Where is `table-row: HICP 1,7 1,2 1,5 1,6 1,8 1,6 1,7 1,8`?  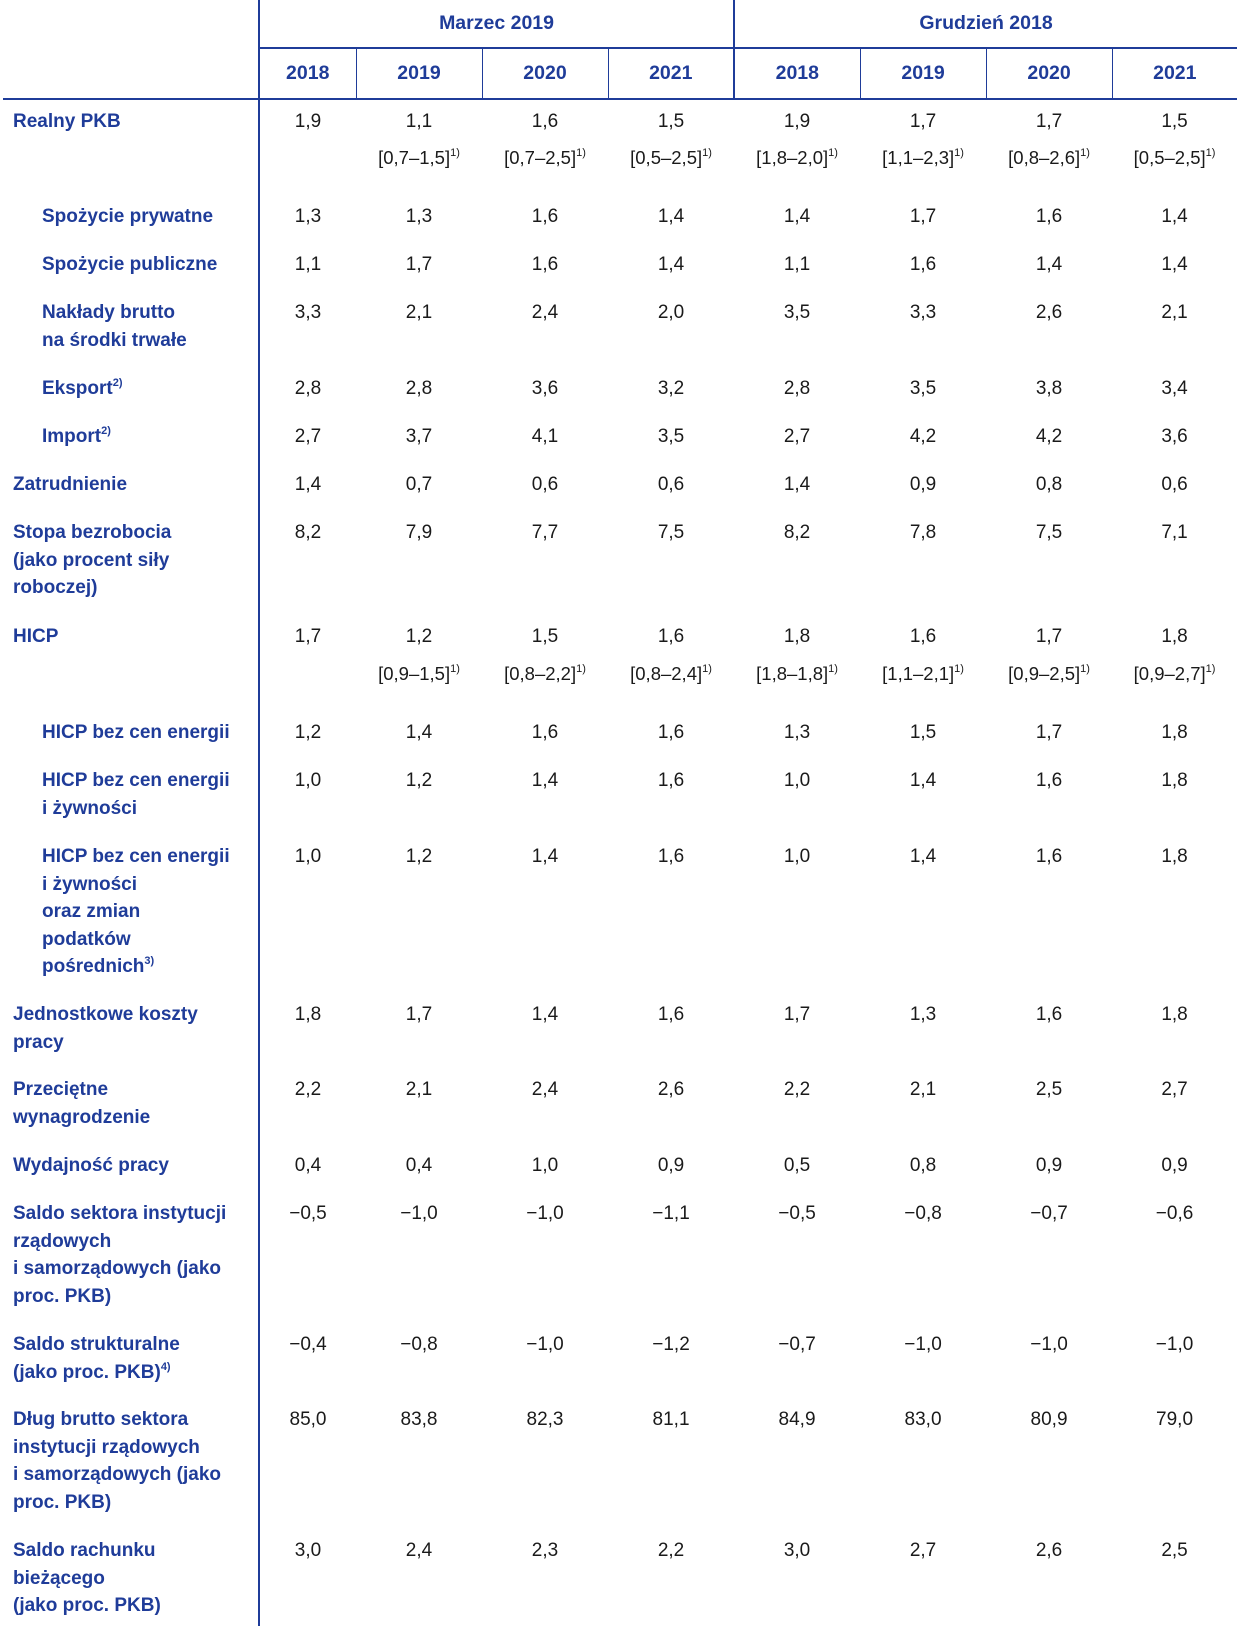 table-row: HICP 1,7 1,2 1,5 1,6 1,8 1,6 1,7 1,8 is located at coordinates (620, 636).